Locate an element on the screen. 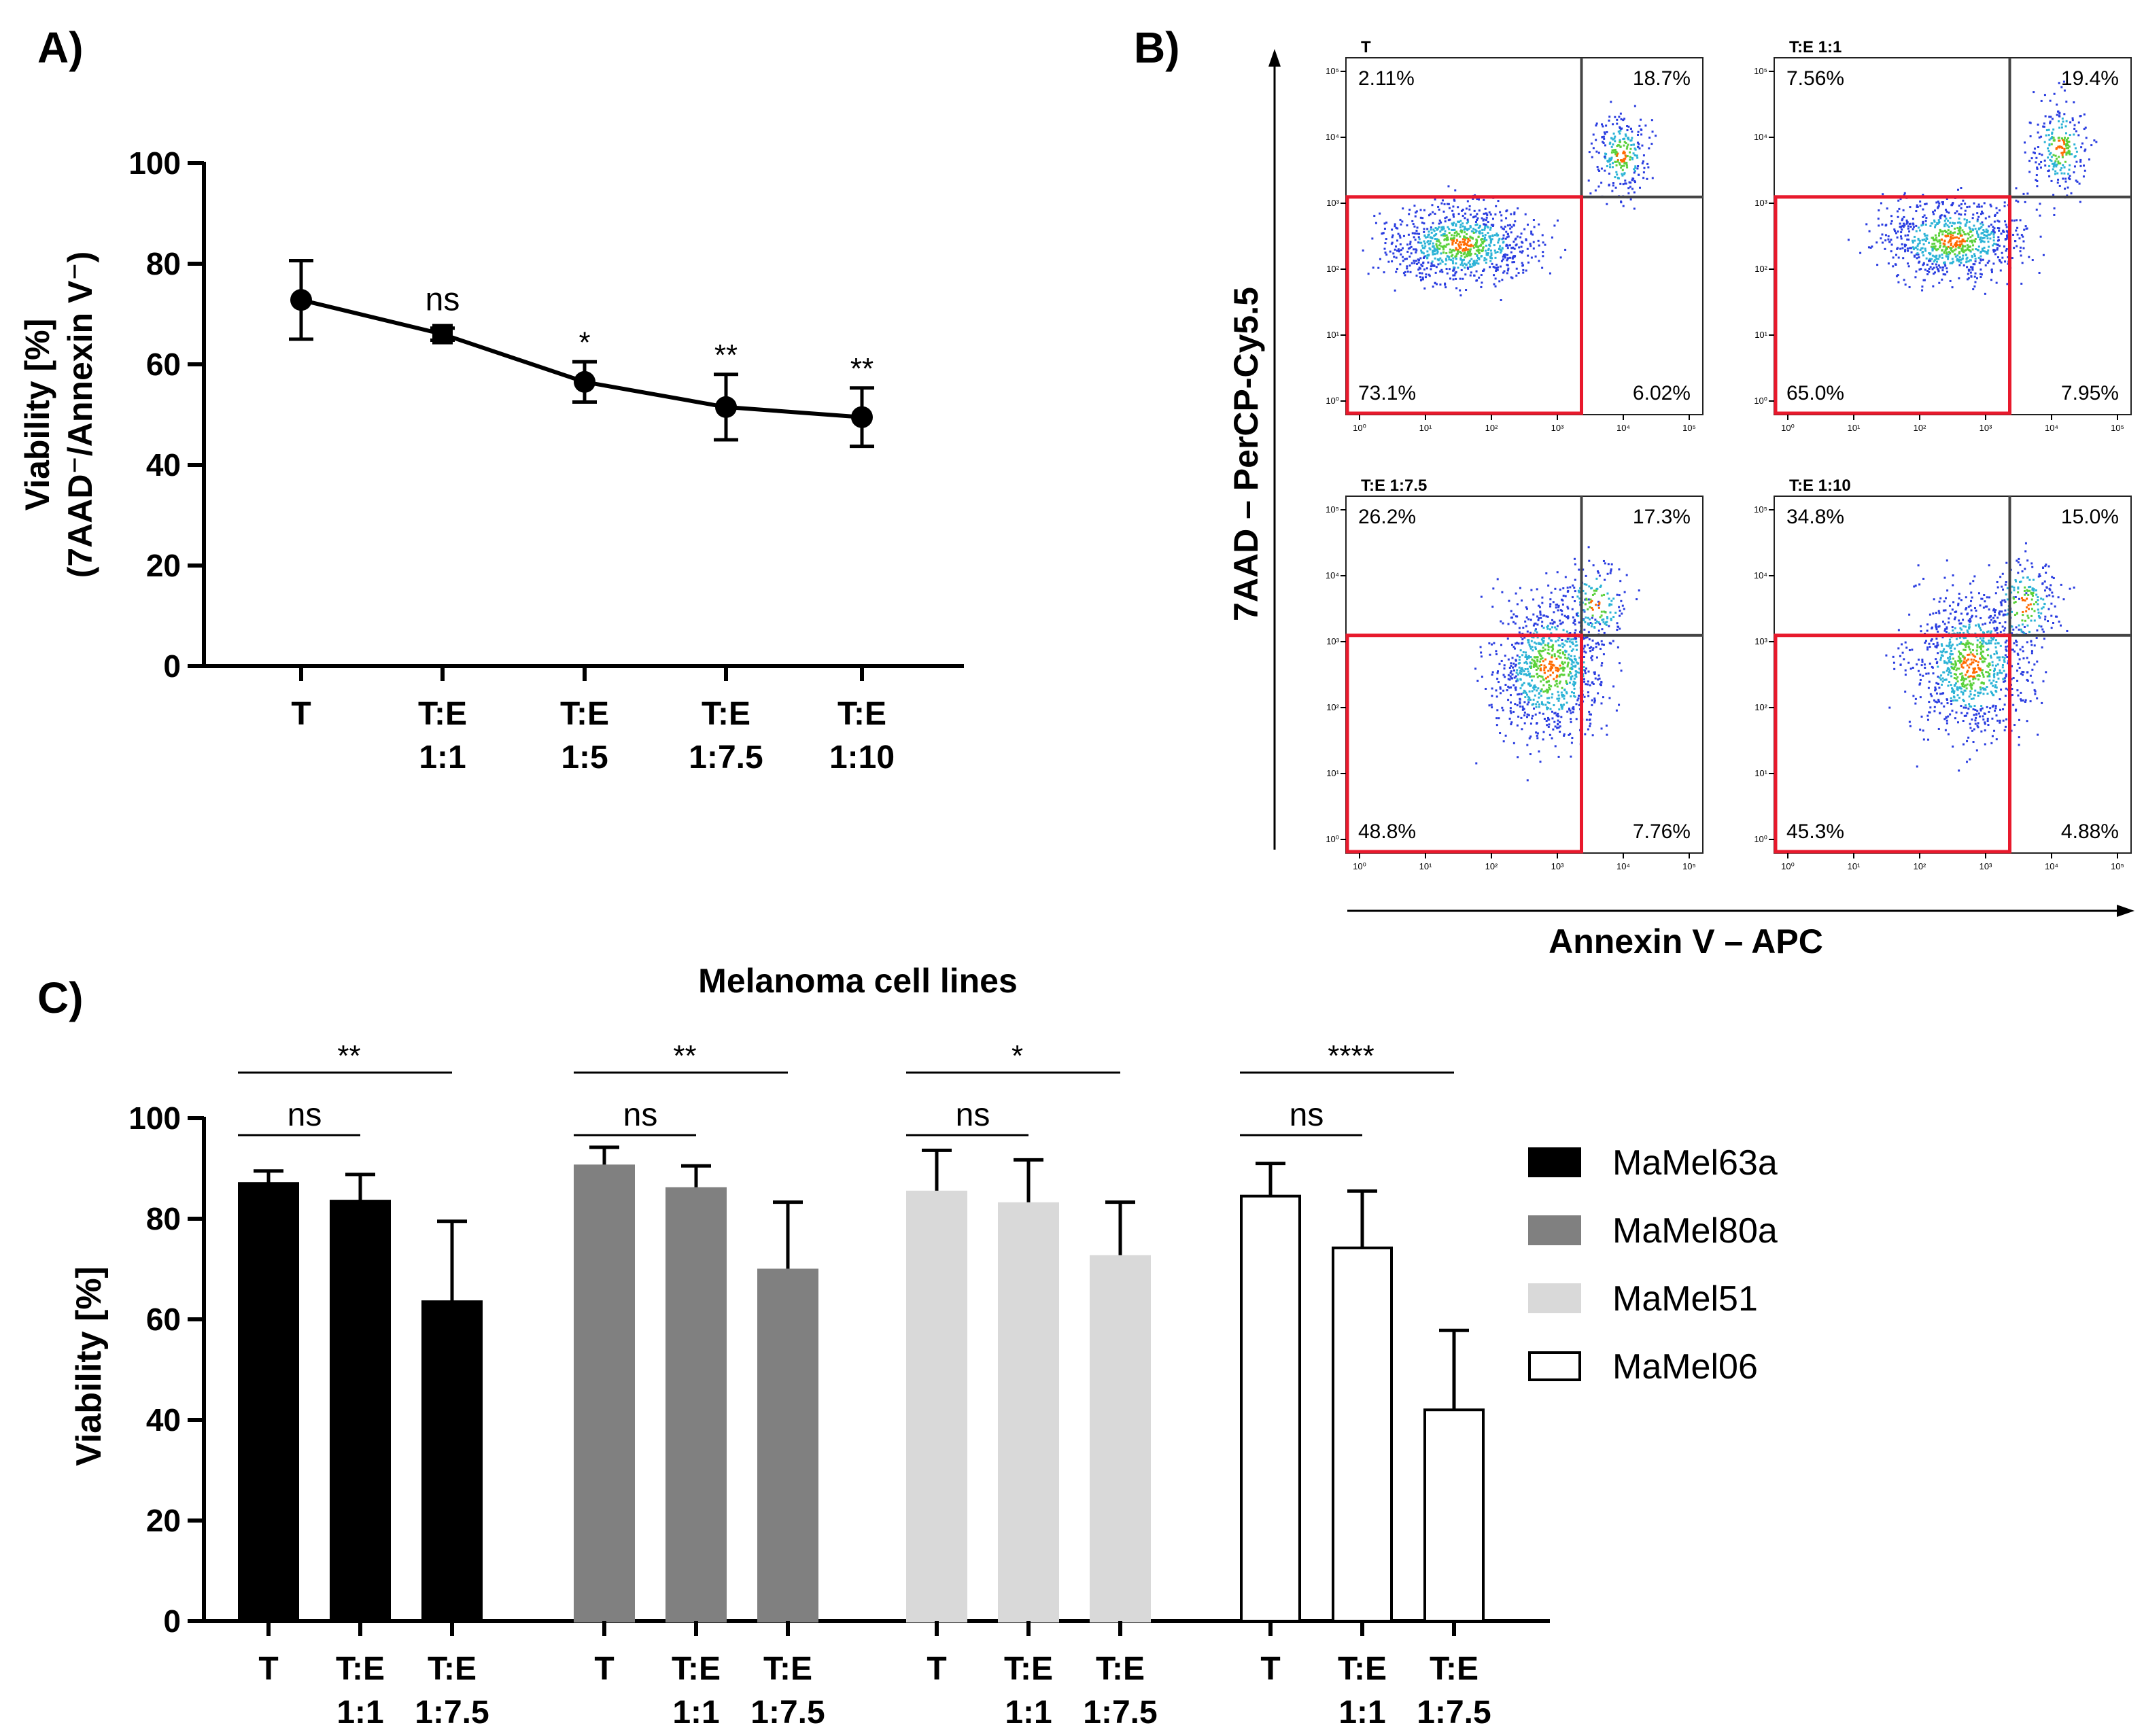 The height and width of the screenshot is (1736, 2144). x-tick-label: 1:1 is located at coordinates (442, 758).